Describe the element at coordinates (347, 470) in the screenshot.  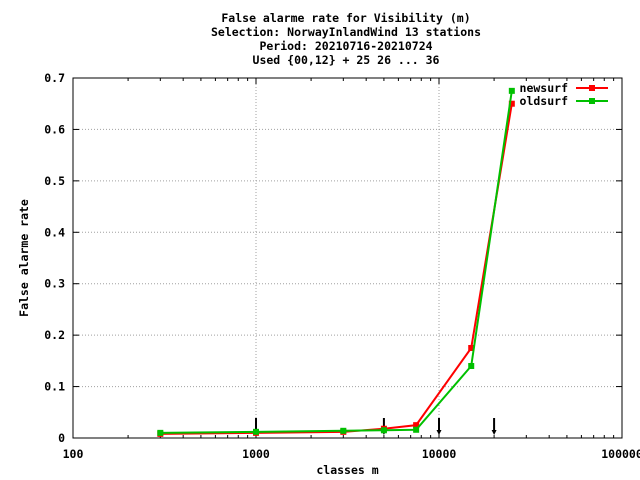
I see `x-axis-label: classes m` at that location.